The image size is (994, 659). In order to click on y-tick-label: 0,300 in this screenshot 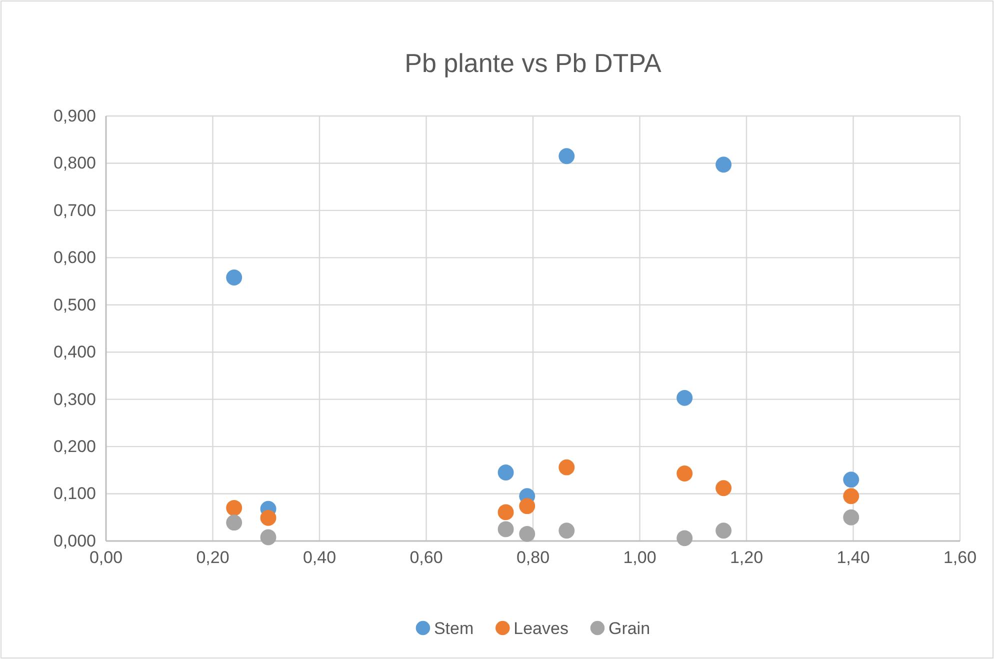, I will do `click(74, 399)`.